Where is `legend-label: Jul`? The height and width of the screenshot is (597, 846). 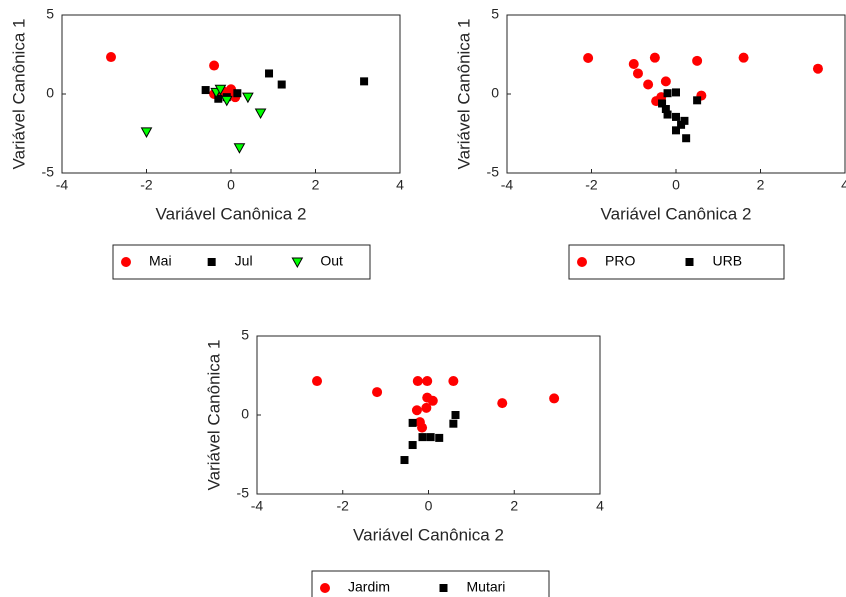
legend-label: Jul is located at coordinates (244, 261).